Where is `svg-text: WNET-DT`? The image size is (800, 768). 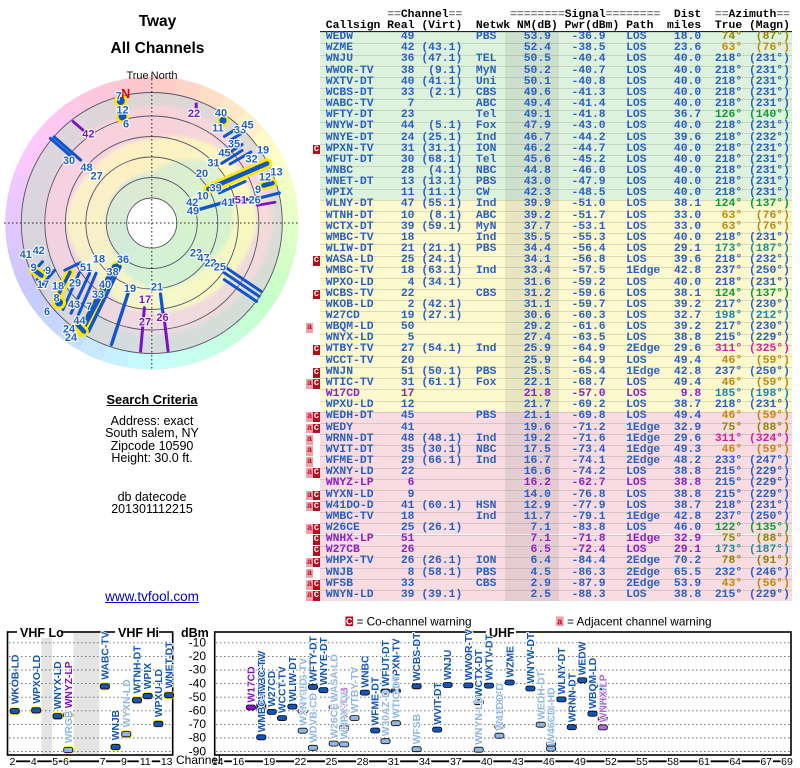 svg-text: WNET-DT is located at coordinates (170, 665).